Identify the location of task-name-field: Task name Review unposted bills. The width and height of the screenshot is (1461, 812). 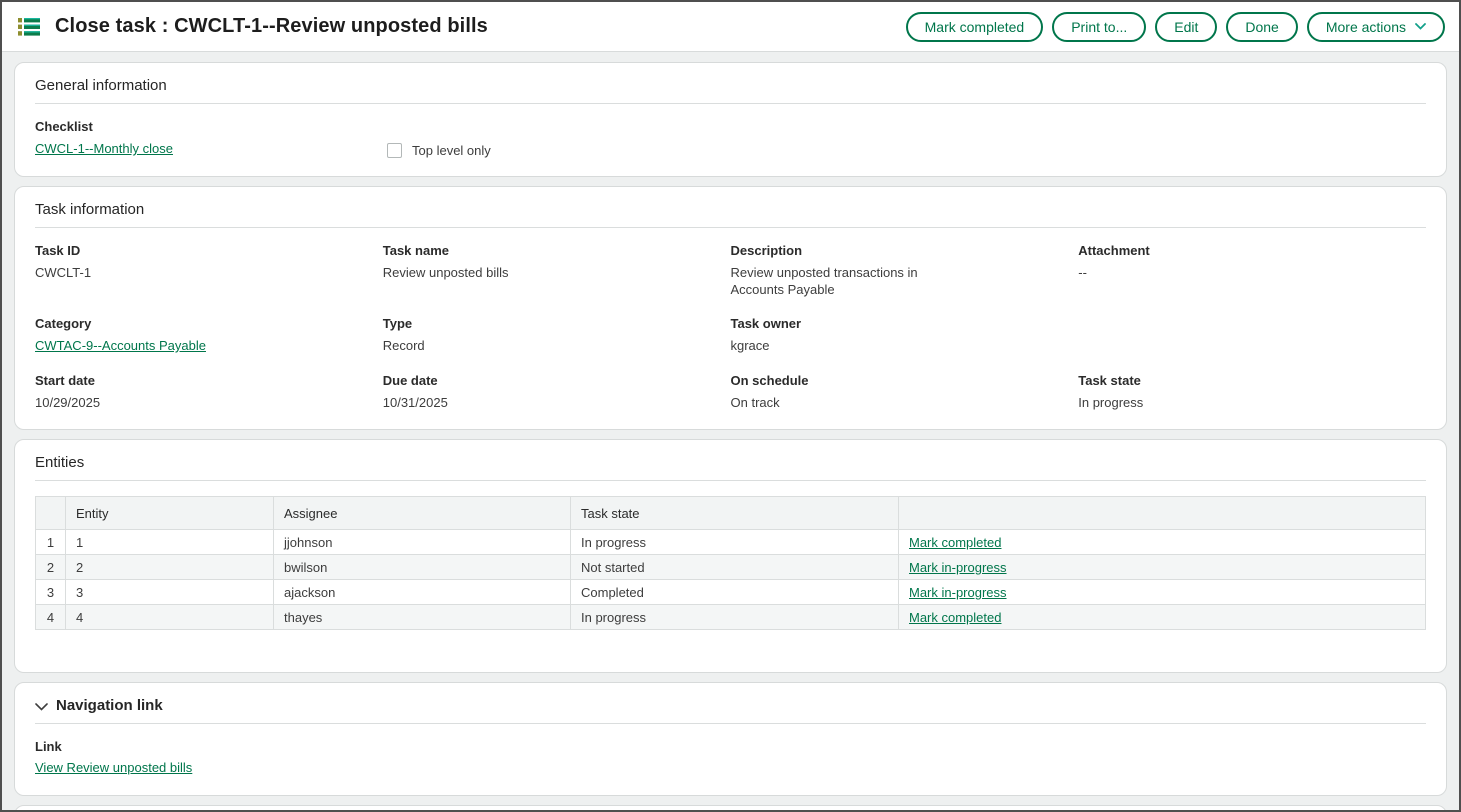
(557, 270).